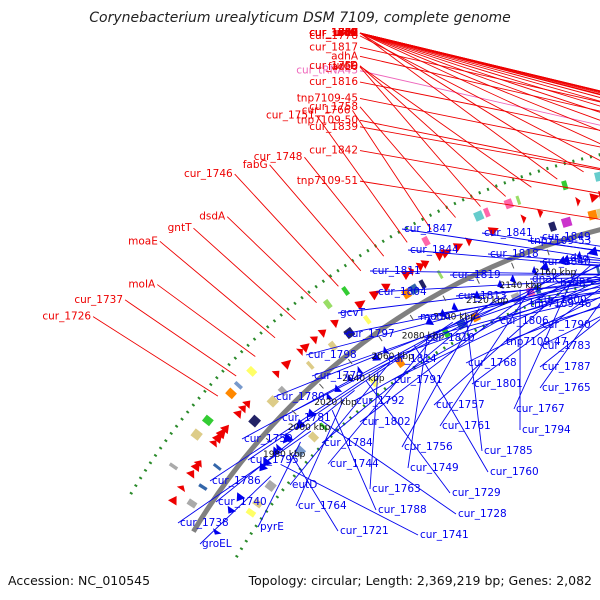 The width and height of the screenshot is (600, 600). I want to click on reverse-gene-label: cur_1804, so click(402, 292).